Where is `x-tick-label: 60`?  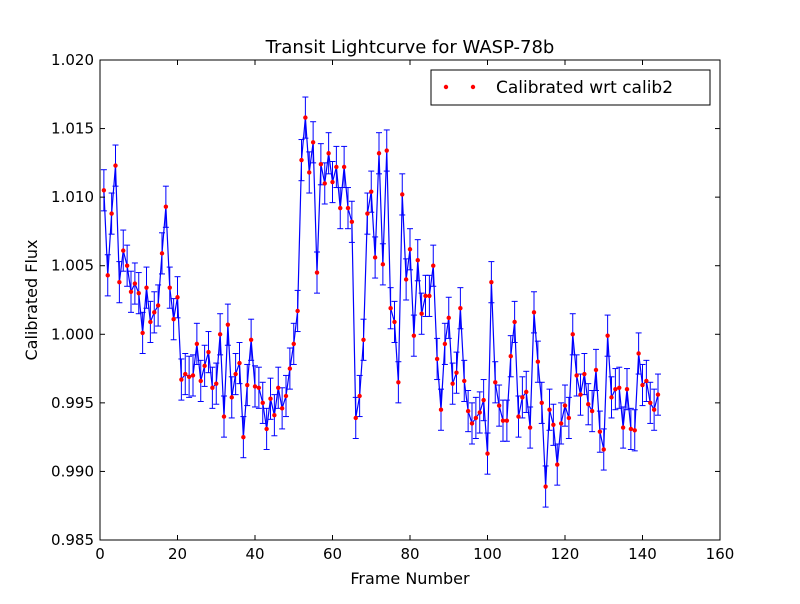
x-tick-label: 60 is located at coordinates (332, 554).